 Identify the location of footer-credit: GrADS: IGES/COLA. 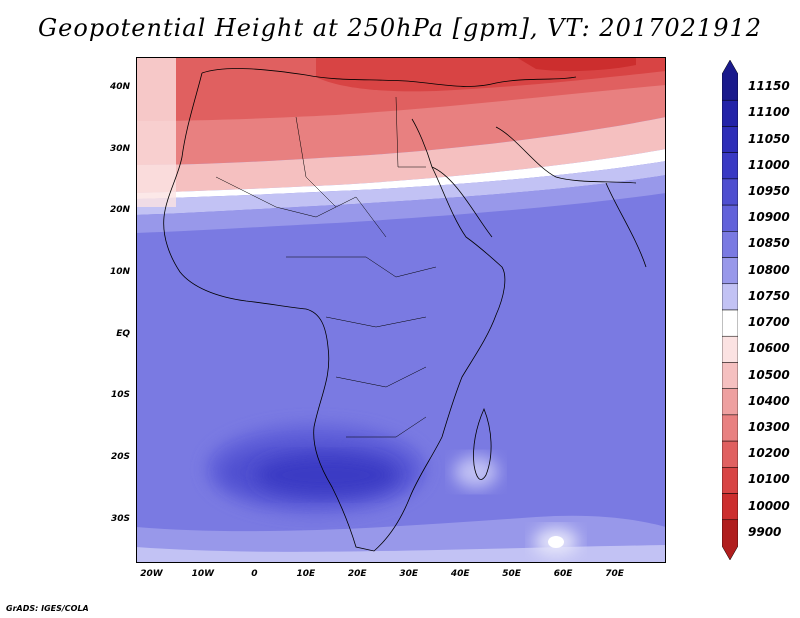
(47, 608).